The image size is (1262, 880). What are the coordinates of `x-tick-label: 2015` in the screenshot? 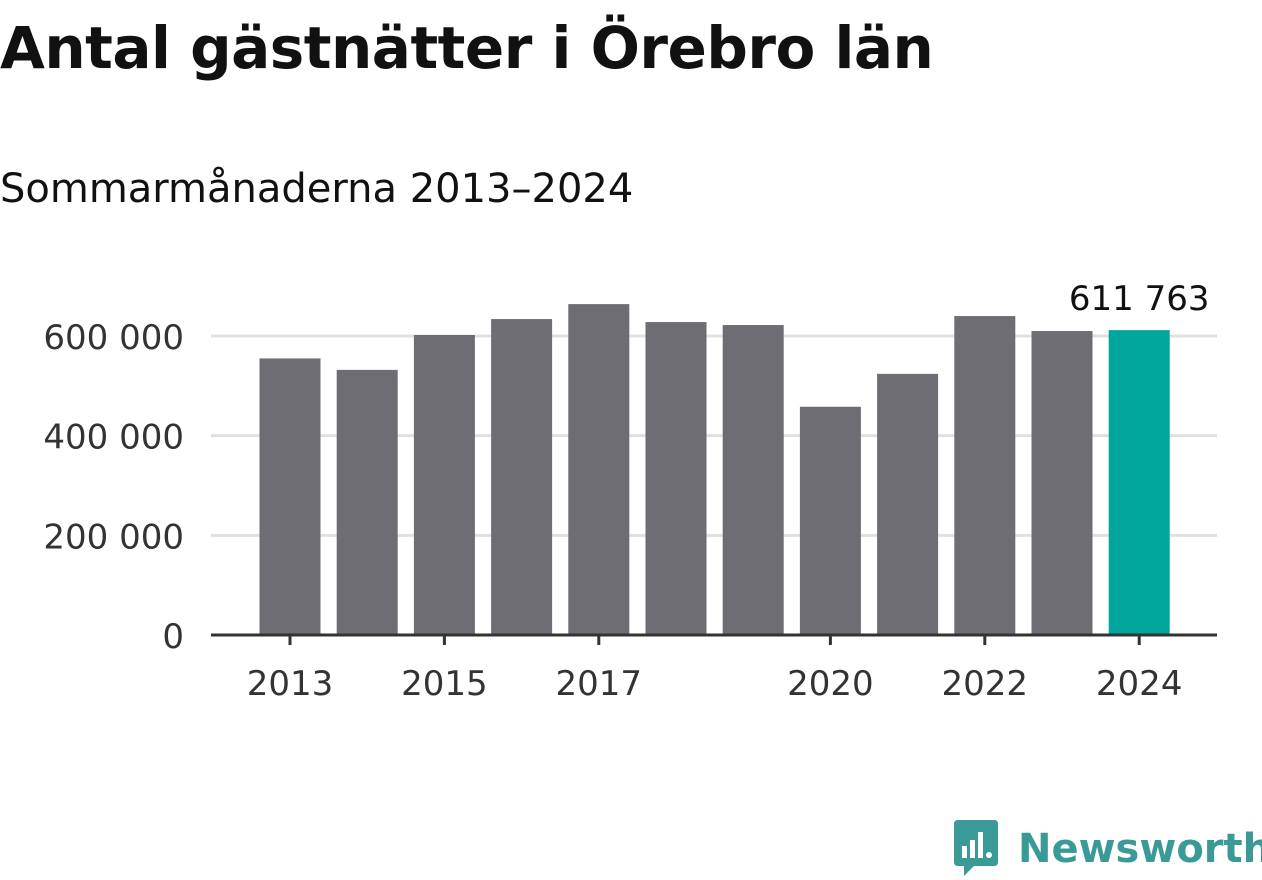 It's located at (444, 684).